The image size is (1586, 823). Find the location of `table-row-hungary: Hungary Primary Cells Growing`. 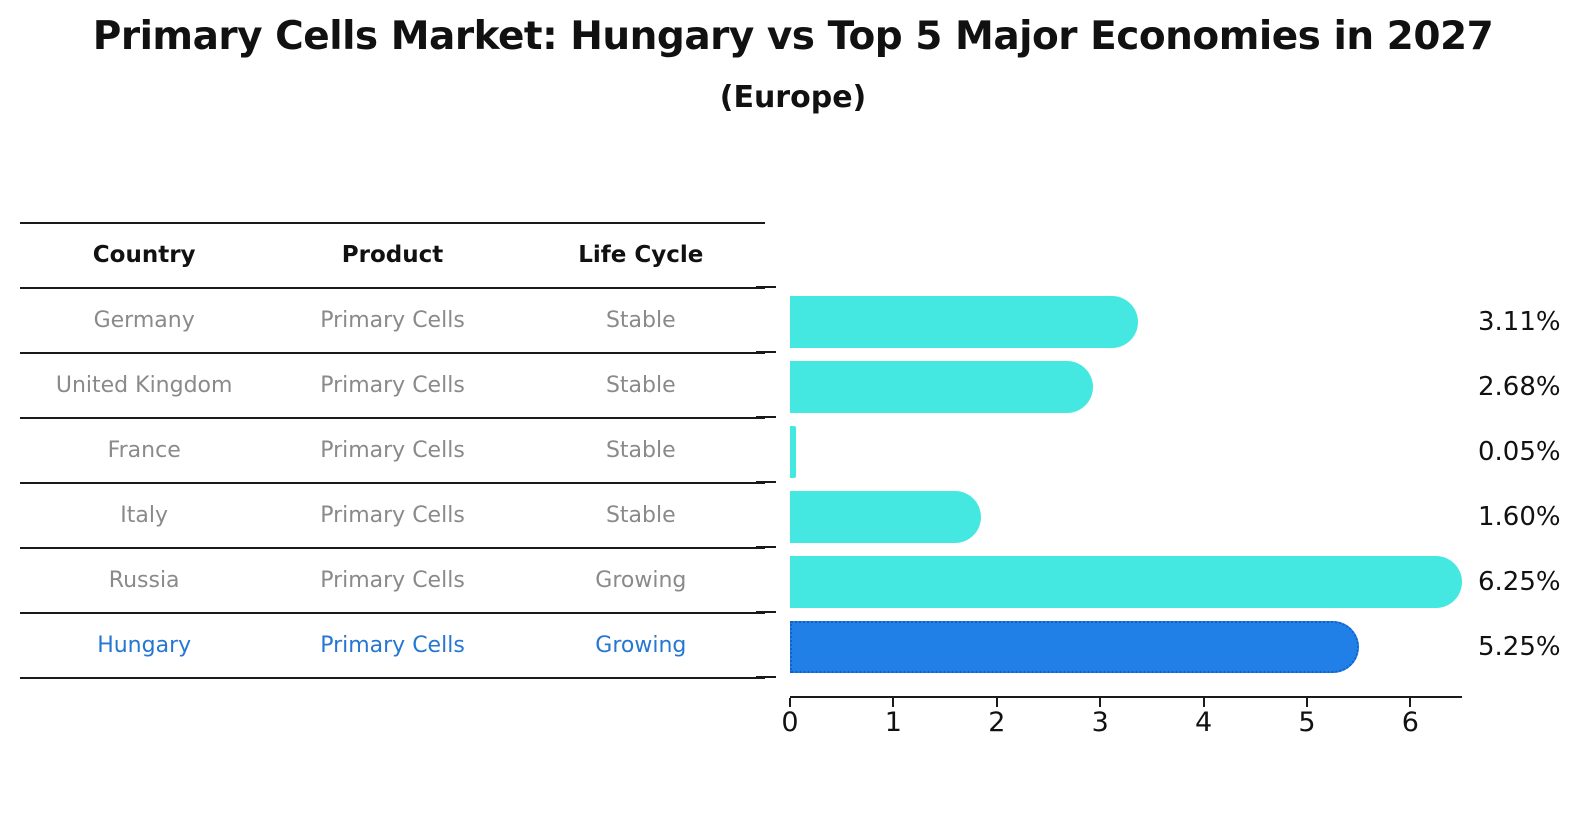

table-row-hungary: Hungary Primary Cells Growing is located at coordinates (392, 644).